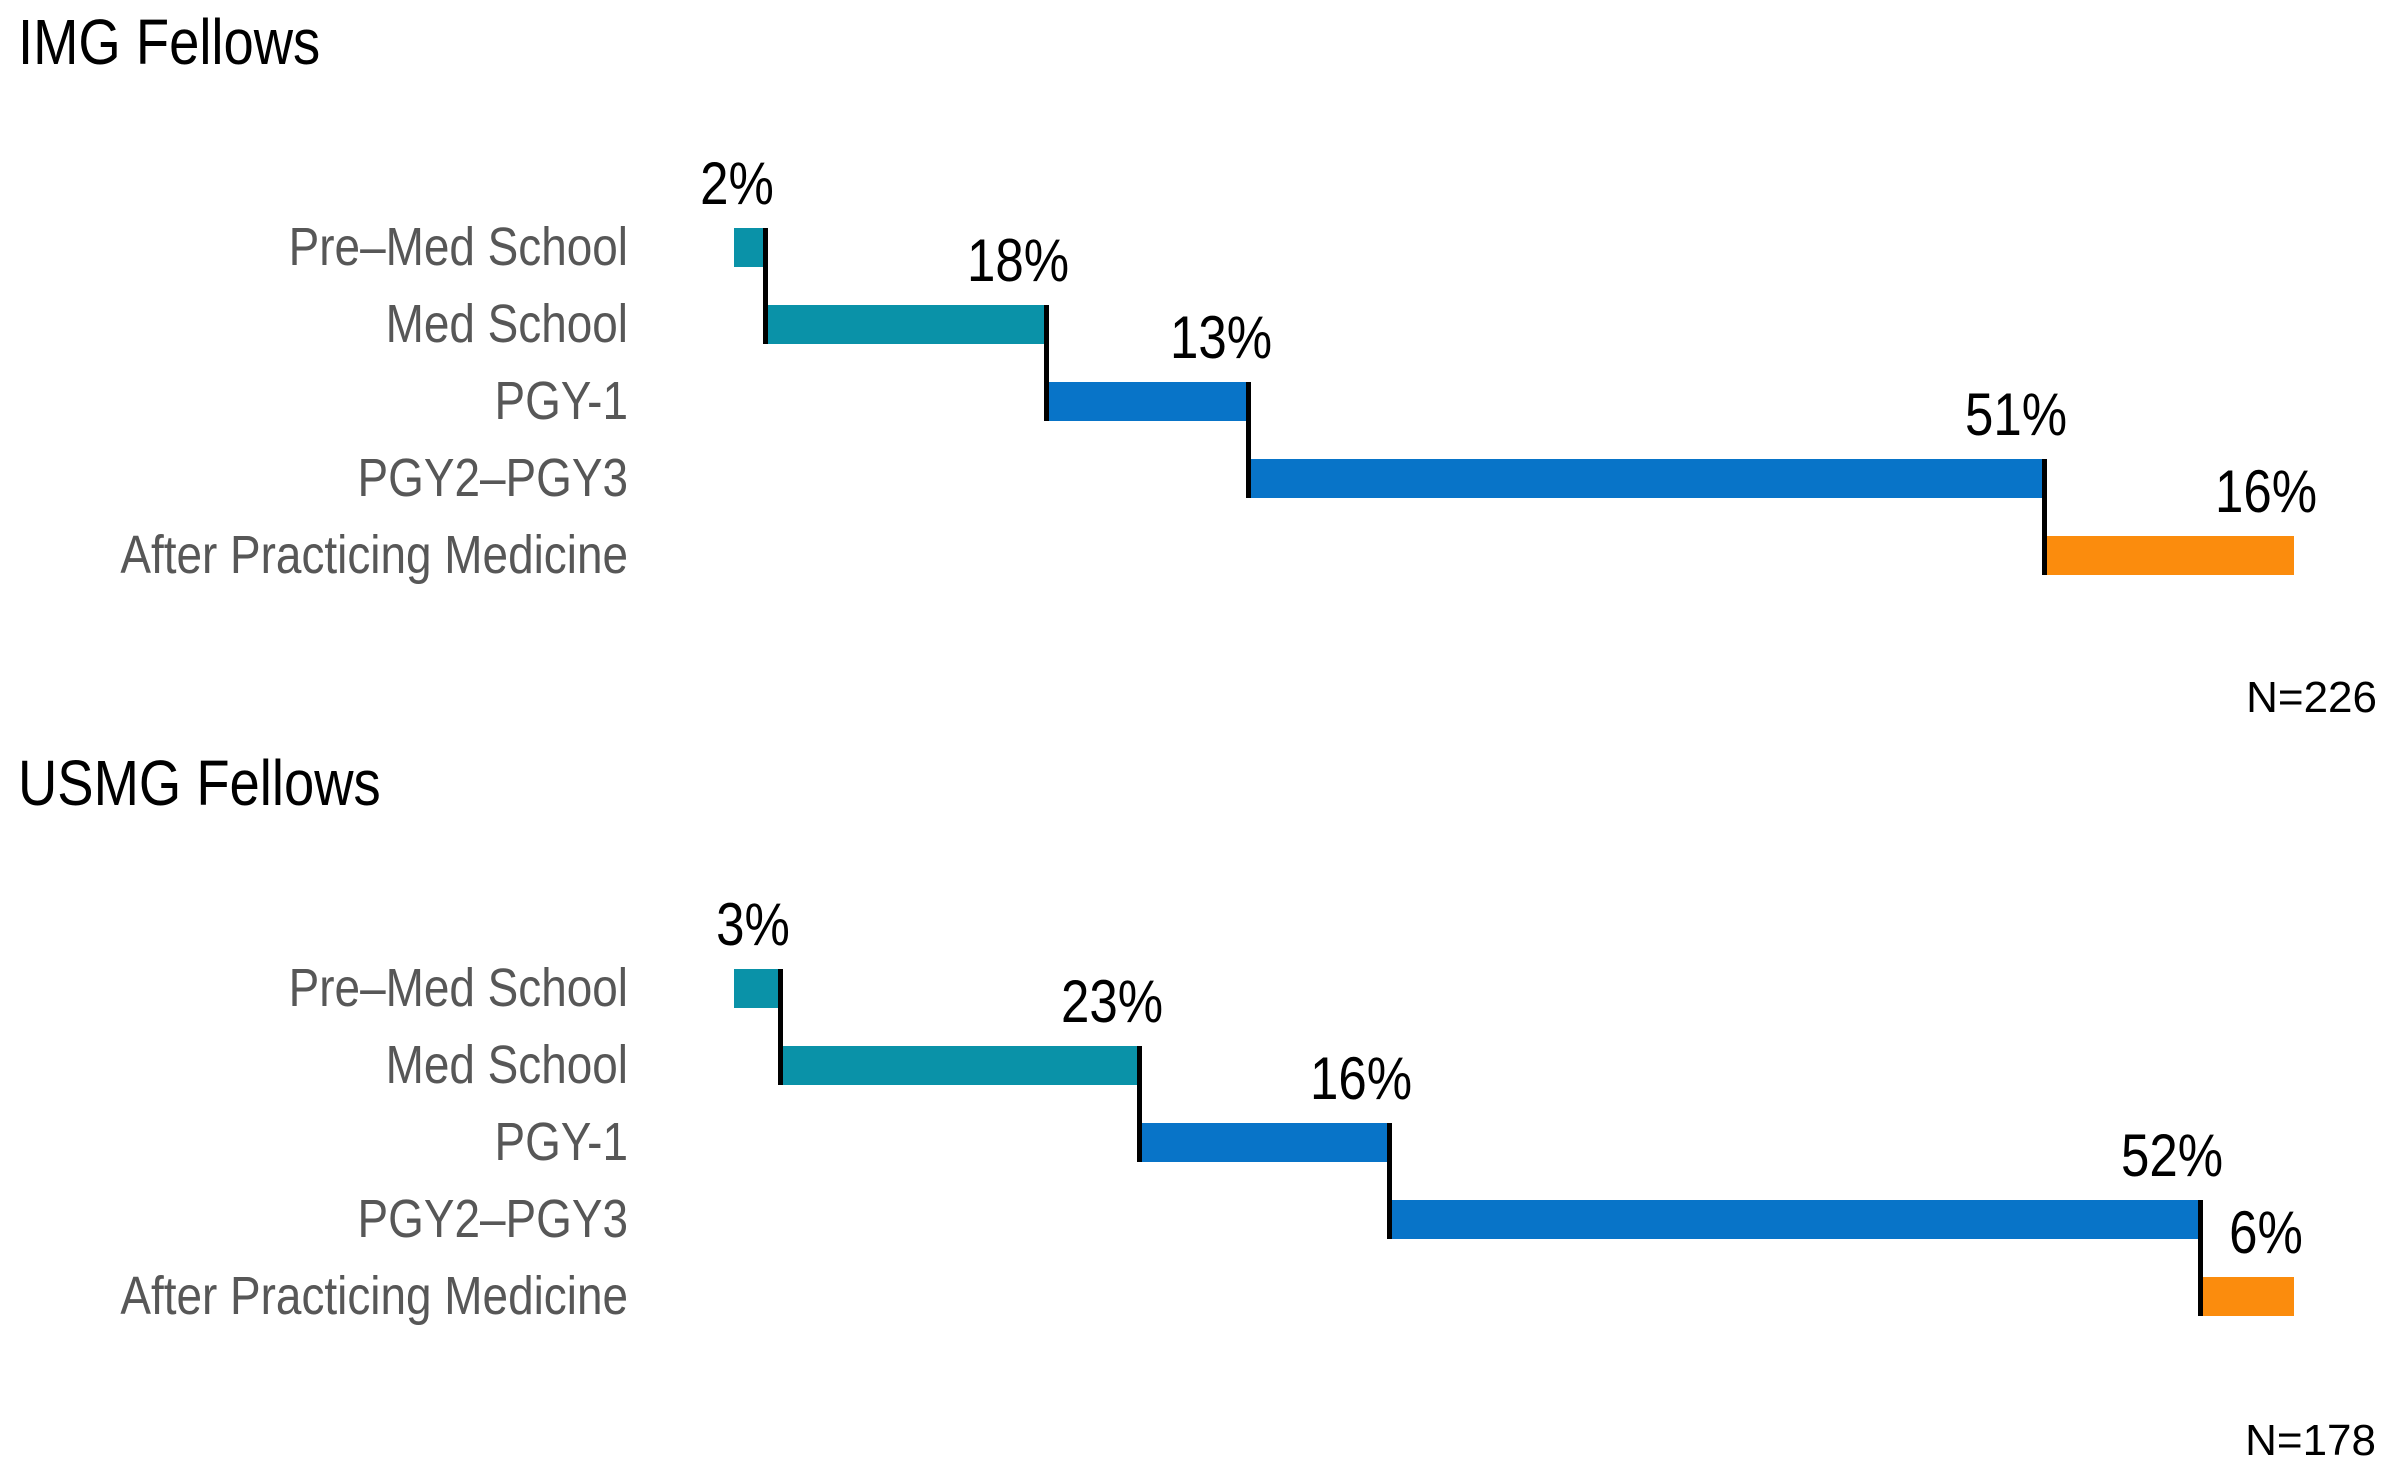  Describe the element at coordinates (2266, 1232) in the screenshot. I see `value-label: 6%` at that location.